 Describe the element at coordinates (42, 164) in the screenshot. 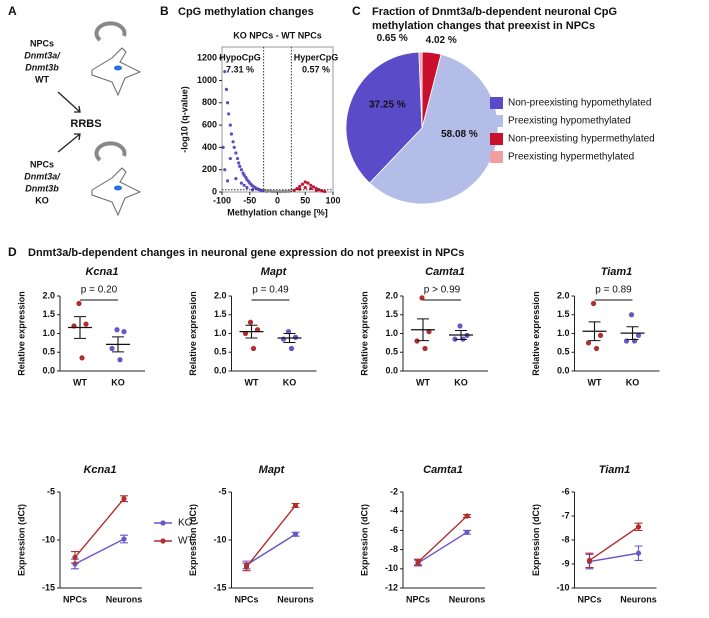

I see `label: NPCs` at that location.